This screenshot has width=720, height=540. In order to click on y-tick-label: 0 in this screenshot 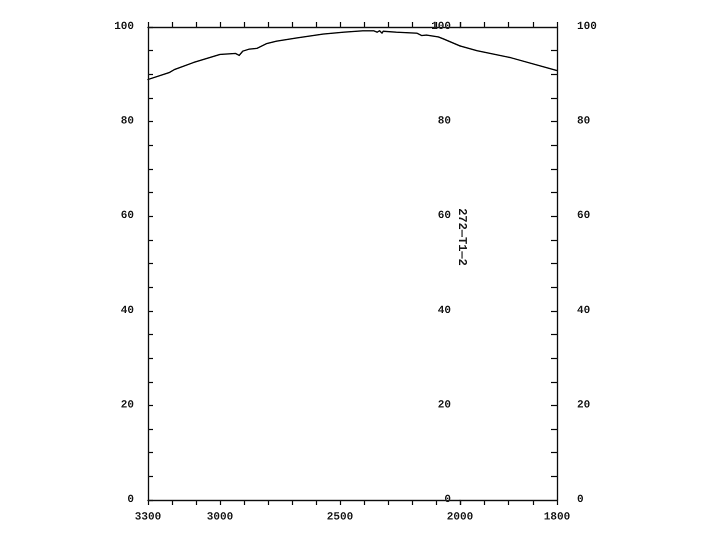, I will do `click(130, 500)`.